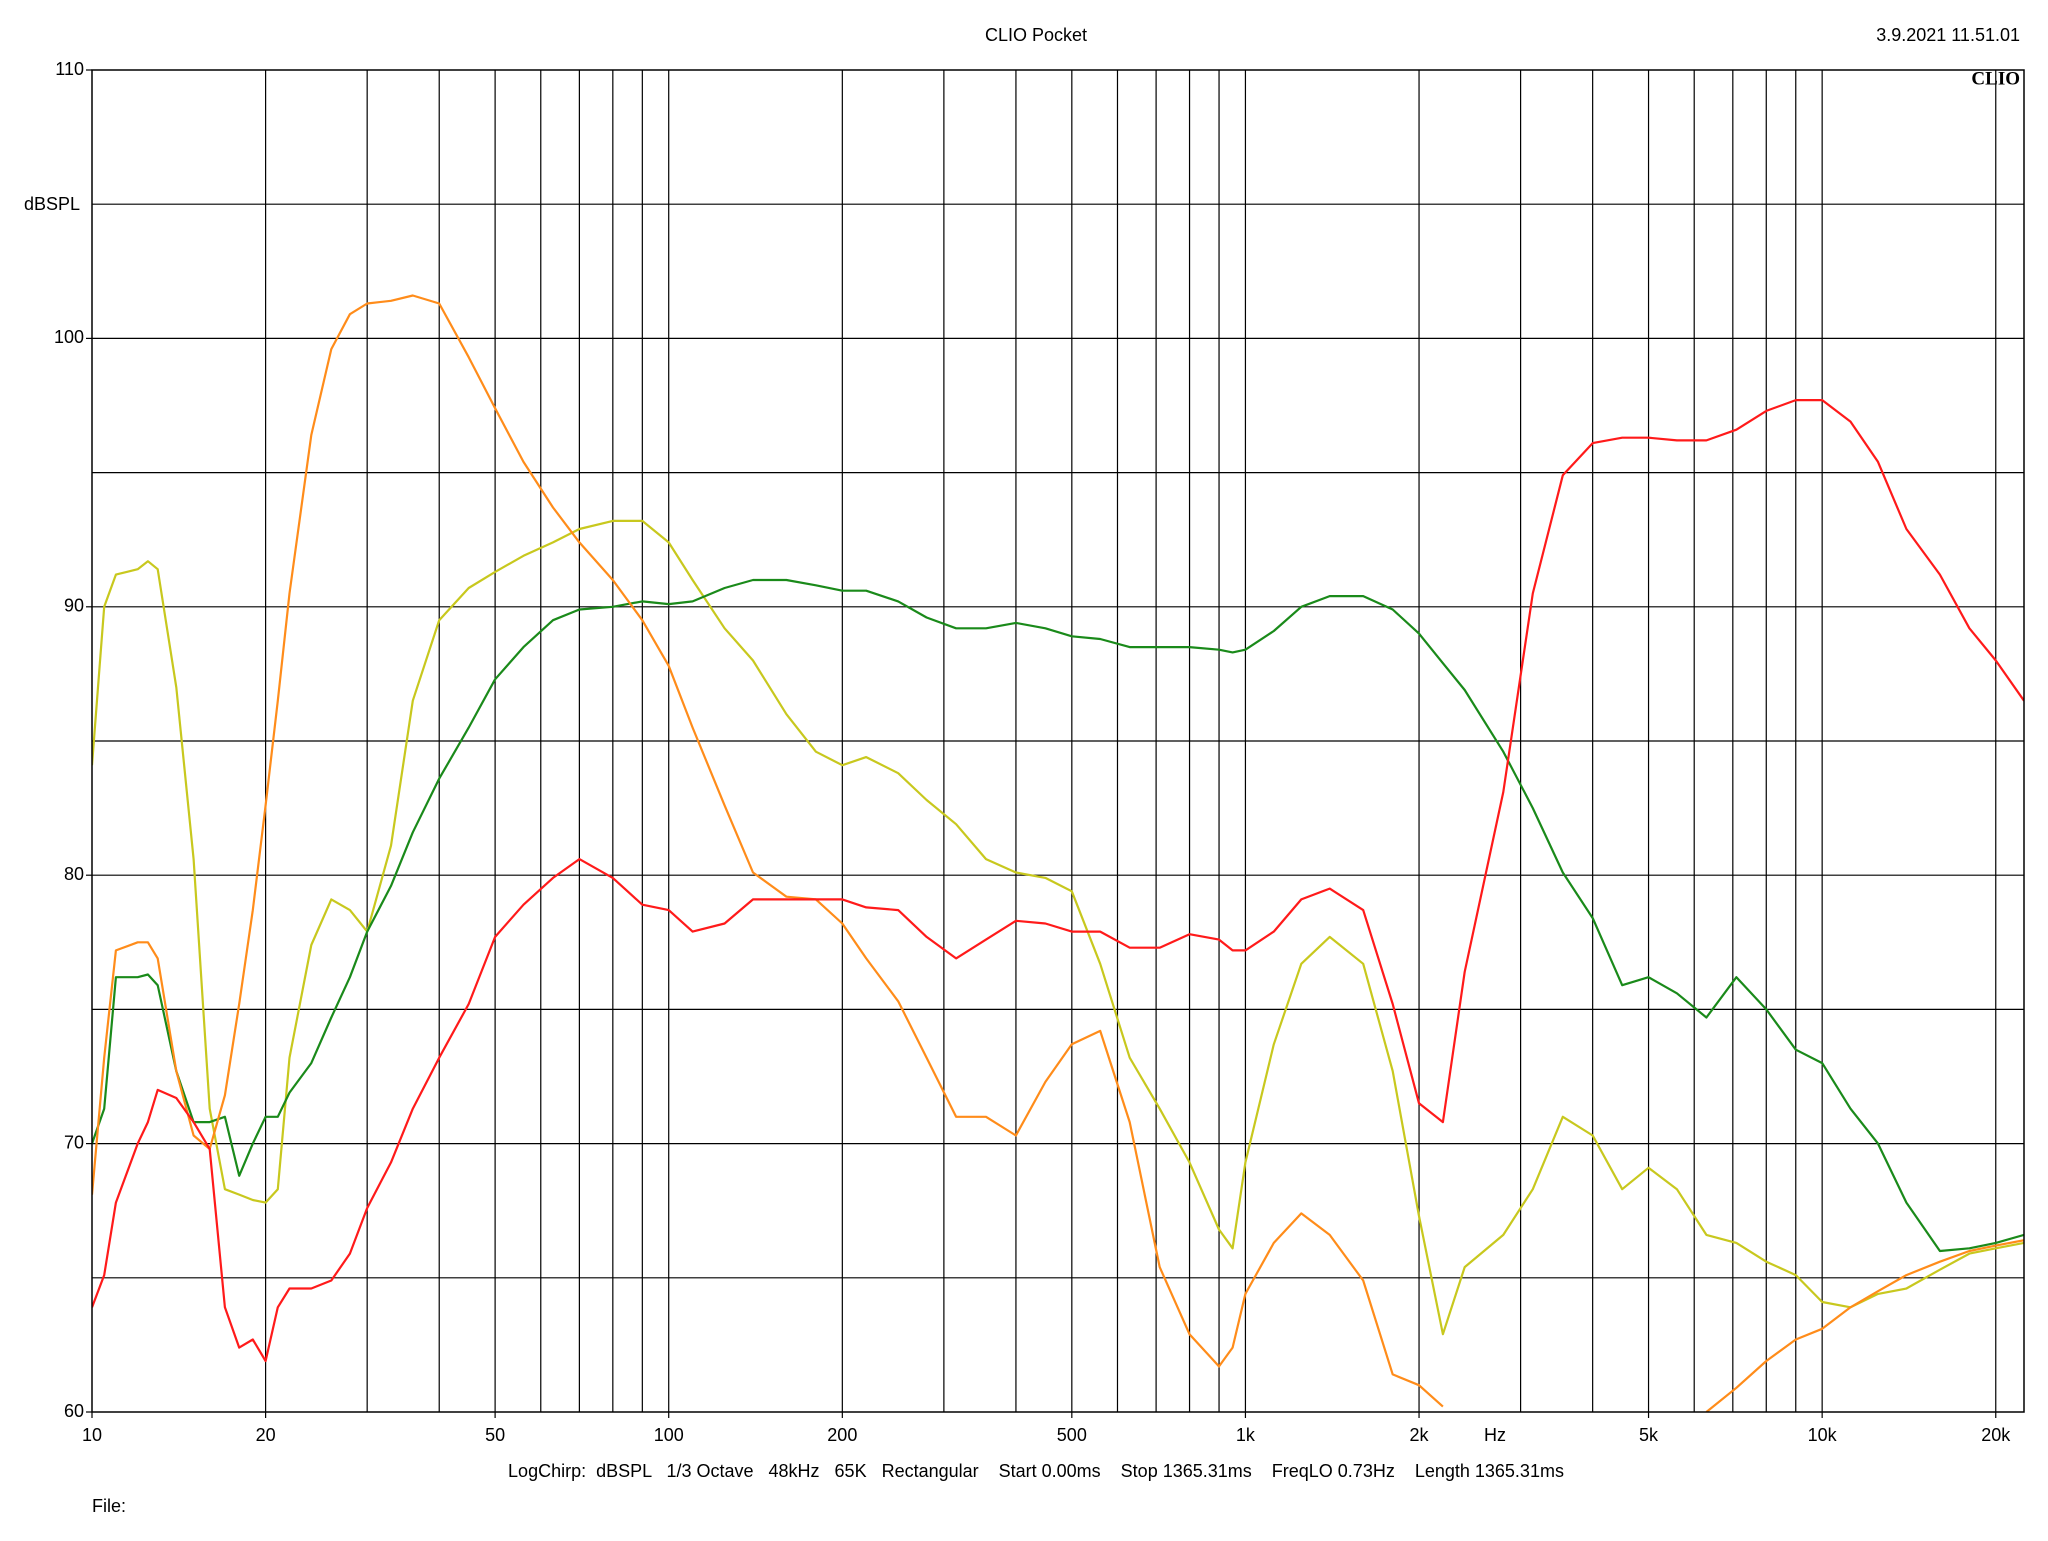  I want to click on timestamp: 3.9.2021 11.51.01, so click(1948, 35).